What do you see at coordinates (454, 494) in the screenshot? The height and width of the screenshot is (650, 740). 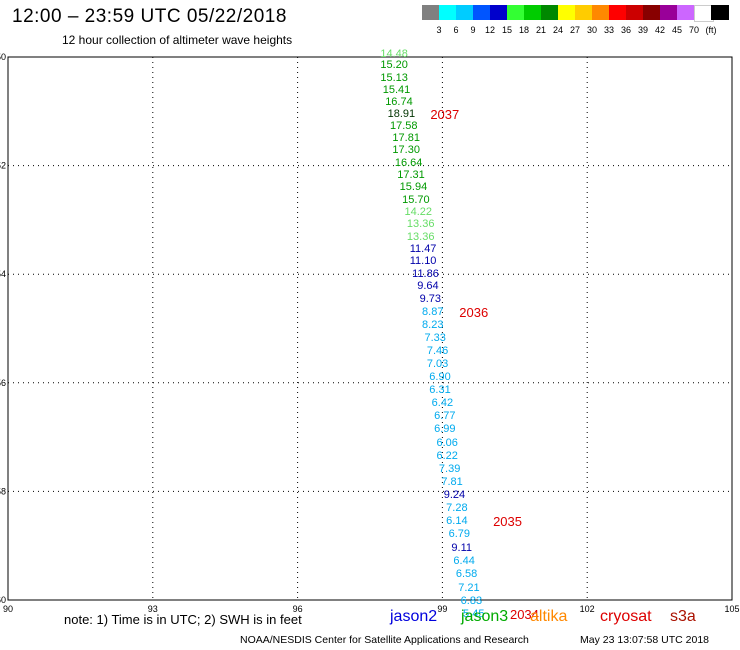 I see `wave-height-value: 9.24` at bounding box center [454, 494].